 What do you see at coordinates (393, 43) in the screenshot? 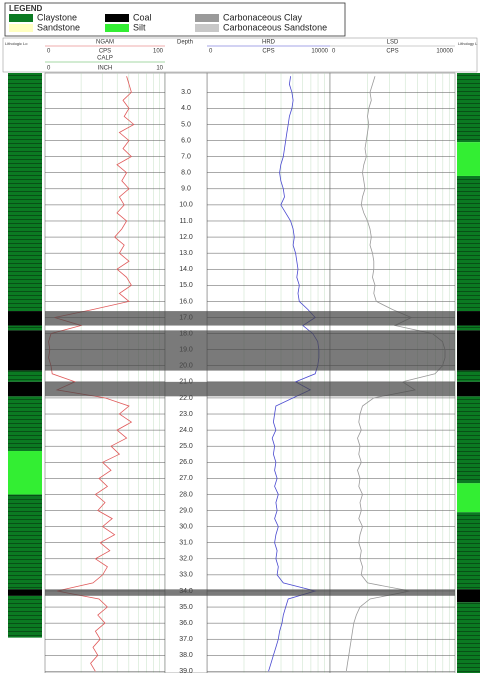
I see `track-name: LSD` at bounding box center [393, 43].